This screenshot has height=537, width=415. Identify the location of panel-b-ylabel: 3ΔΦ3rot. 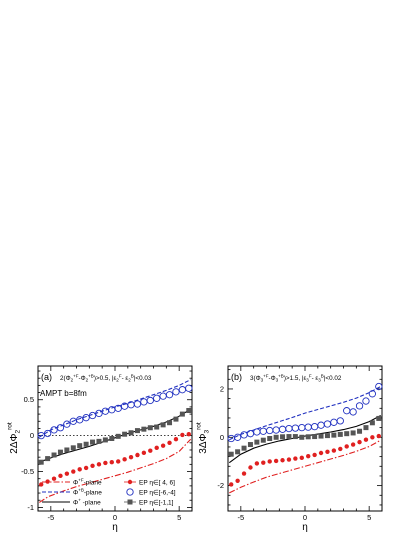
(203, 438).